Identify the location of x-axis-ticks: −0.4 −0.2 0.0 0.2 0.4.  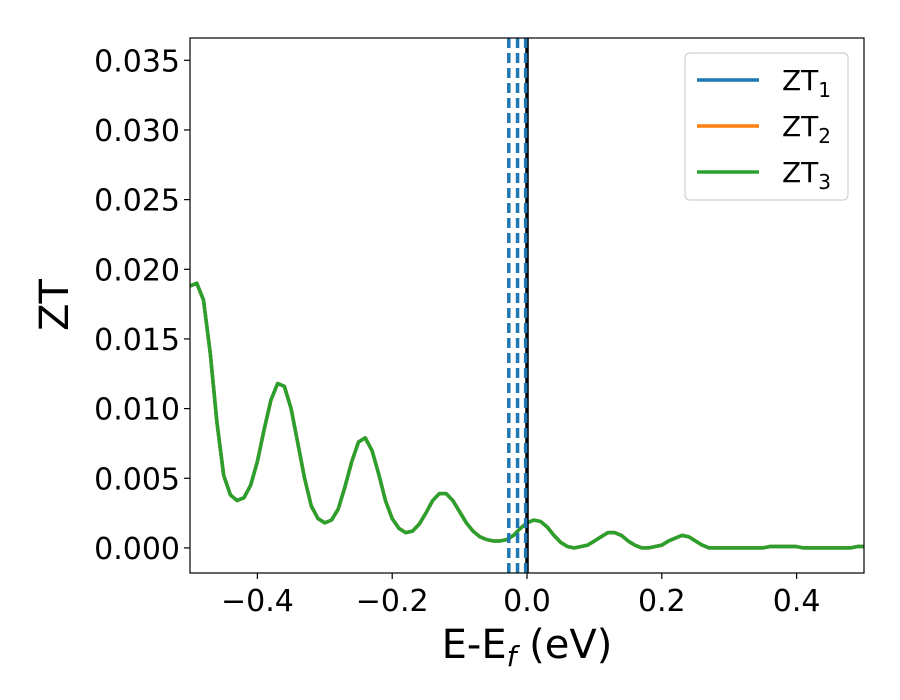
(520, 596).